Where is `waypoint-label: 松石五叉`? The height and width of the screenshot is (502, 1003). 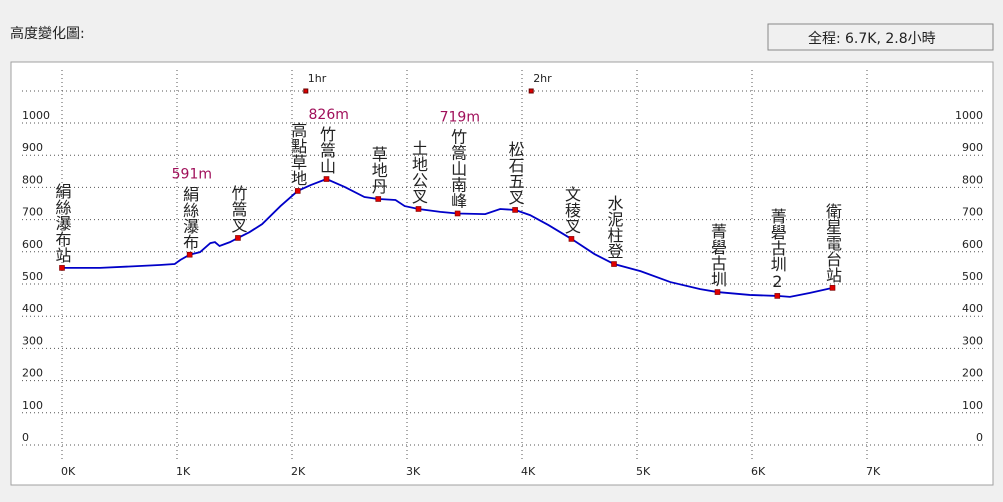
waypoint-label: 松石五叉 is located at coordinates (515, 173).